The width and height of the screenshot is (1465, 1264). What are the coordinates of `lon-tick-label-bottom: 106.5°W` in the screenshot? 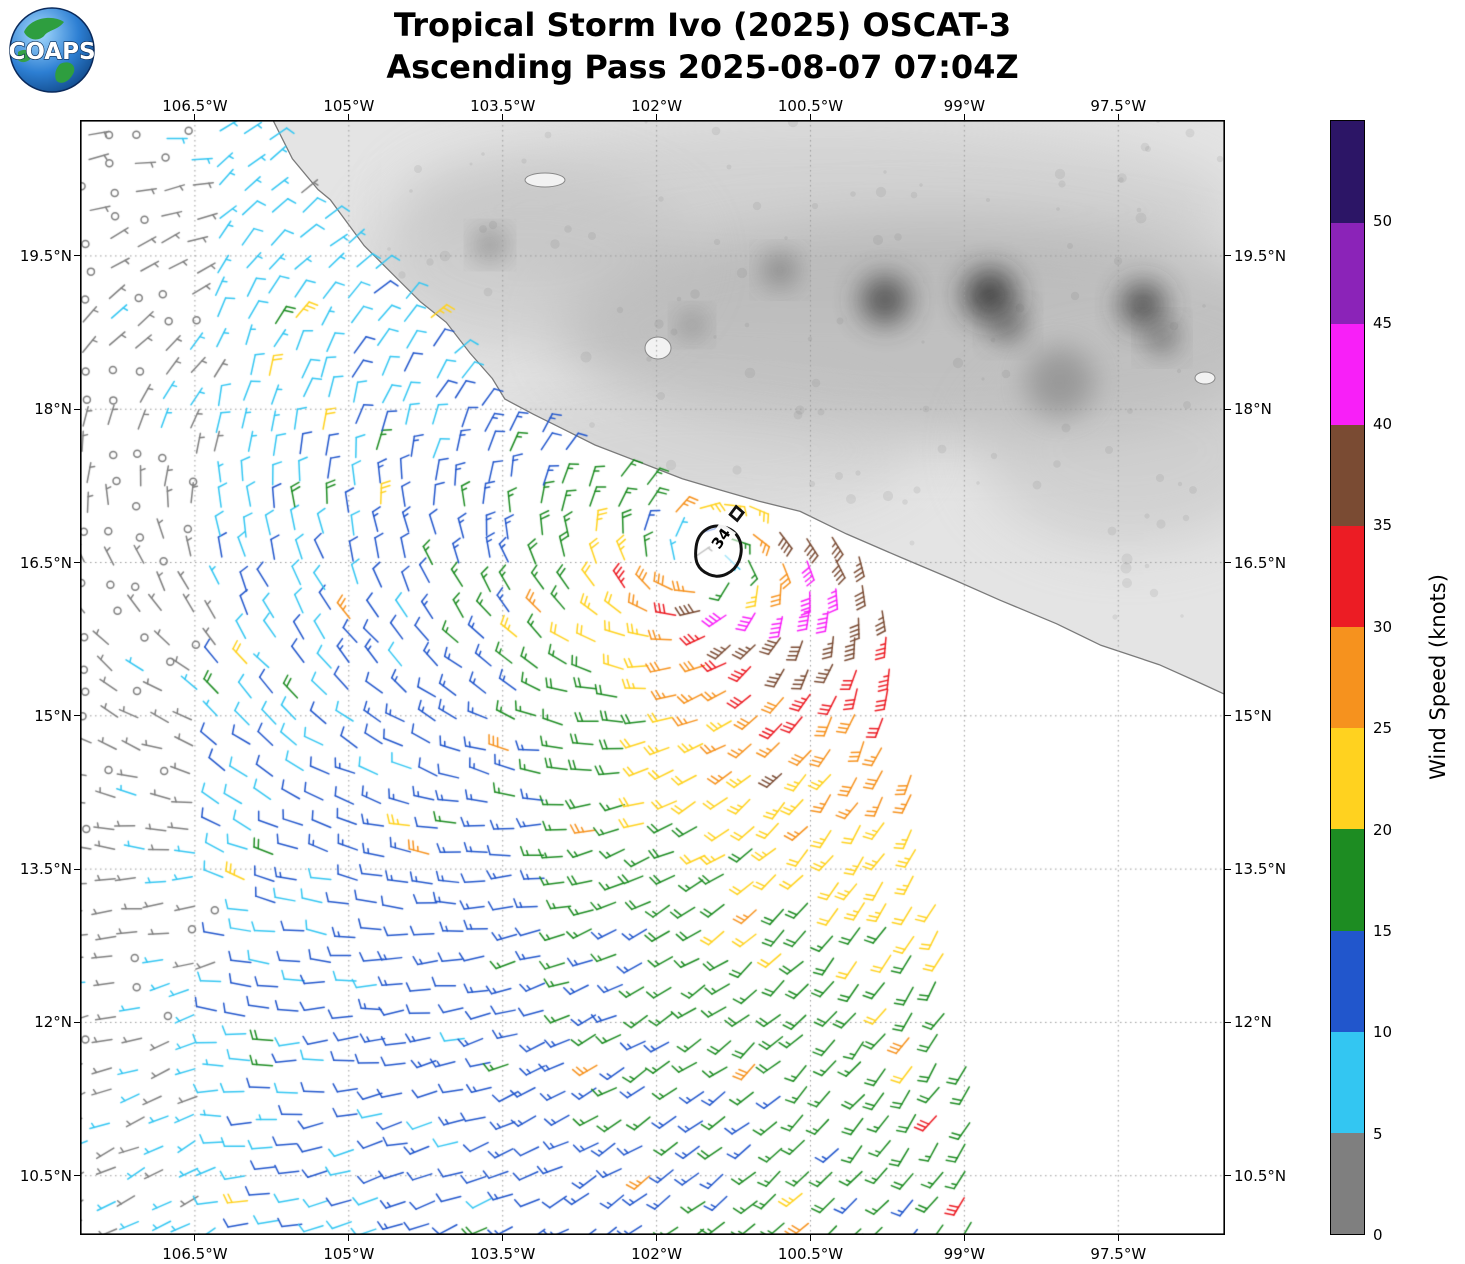 It's located at (195, 1254).